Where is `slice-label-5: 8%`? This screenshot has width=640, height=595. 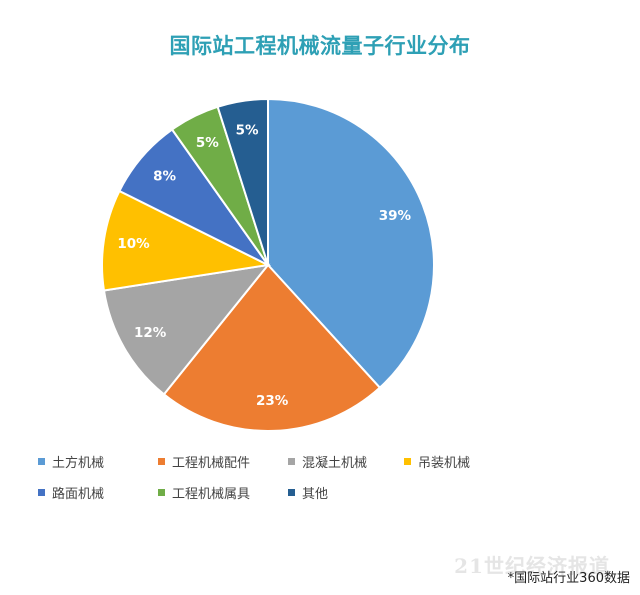 slice-label-5: 8% is located at coordinates (164, 176).